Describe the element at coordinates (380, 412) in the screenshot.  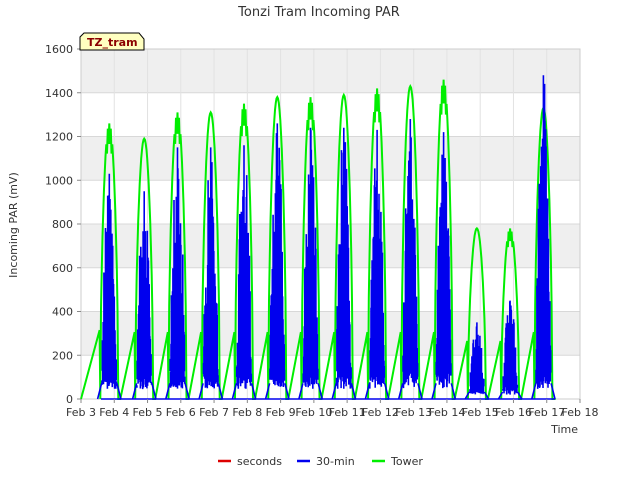
I see `x-tick-label: Feb 12` at that location.